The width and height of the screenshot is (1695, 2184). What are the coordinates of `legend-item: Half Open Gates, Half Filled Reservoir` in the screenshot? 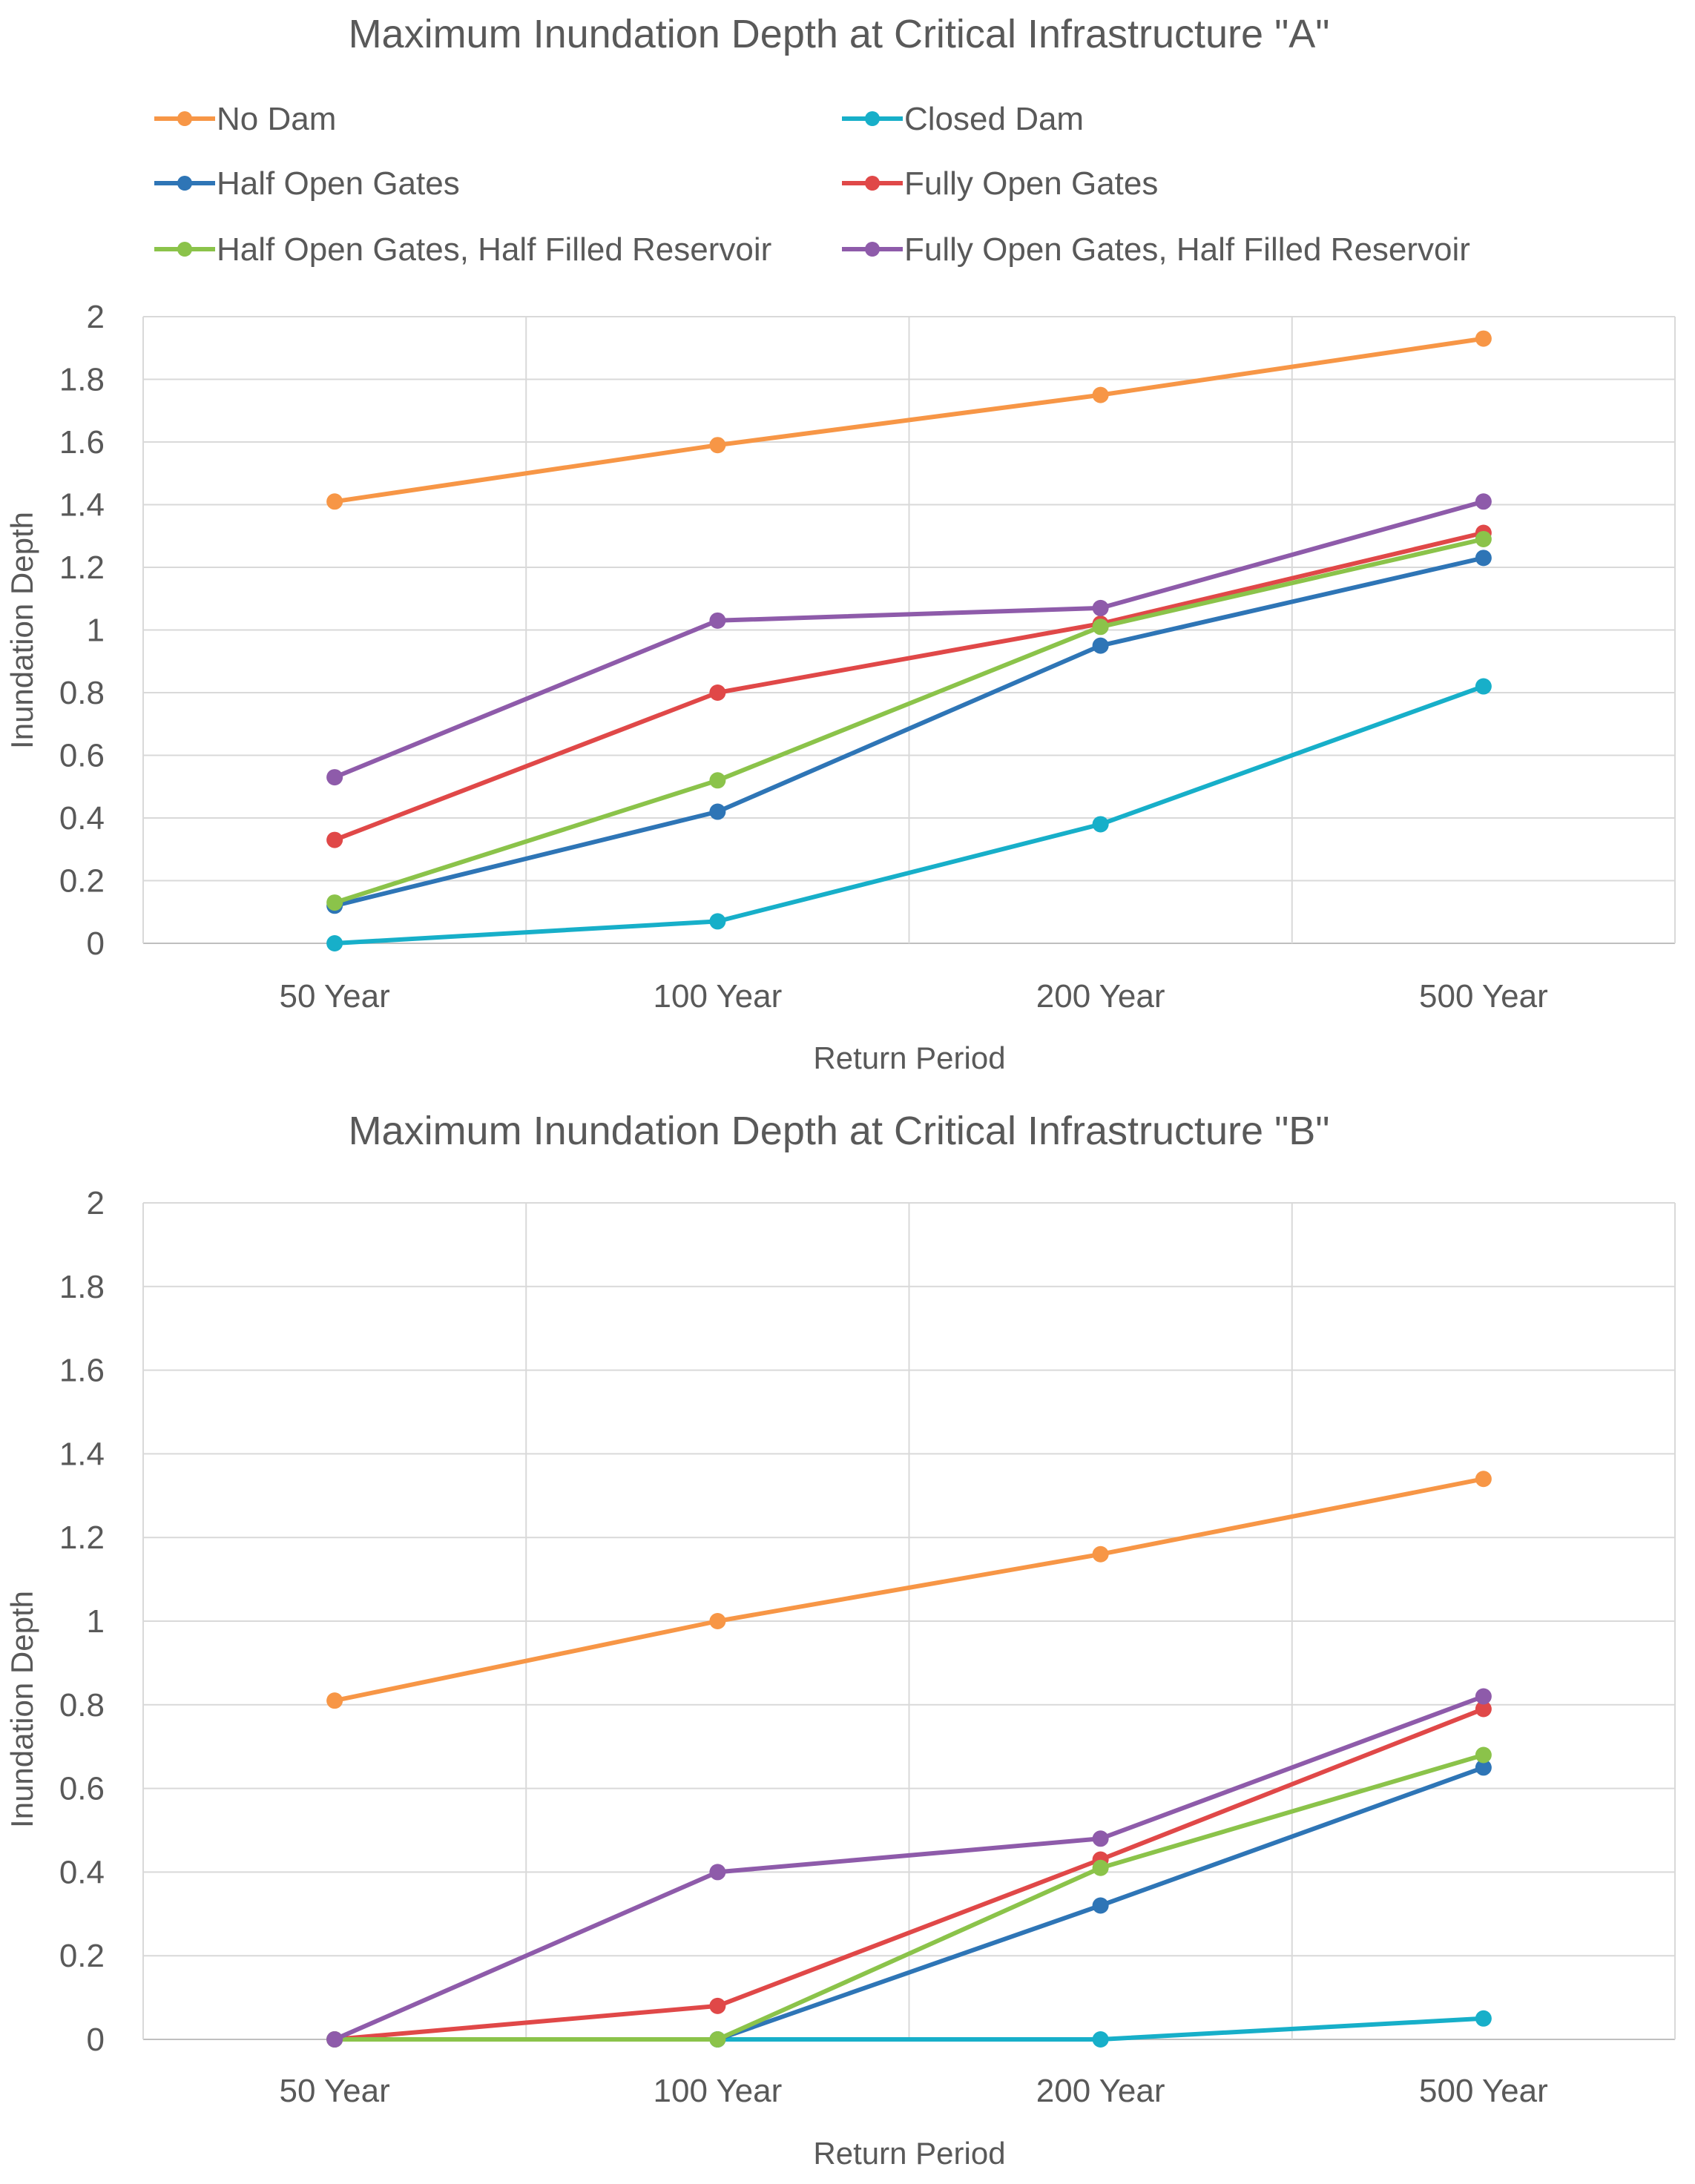 It's located at (462, 249).